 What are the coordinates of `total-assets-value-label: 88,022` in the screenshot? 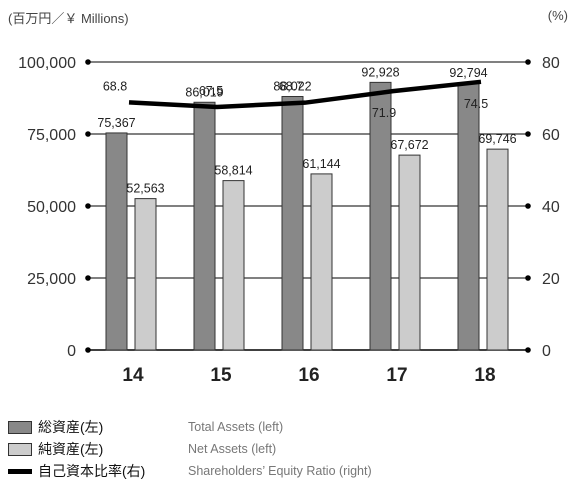 It's located at (292, 86).